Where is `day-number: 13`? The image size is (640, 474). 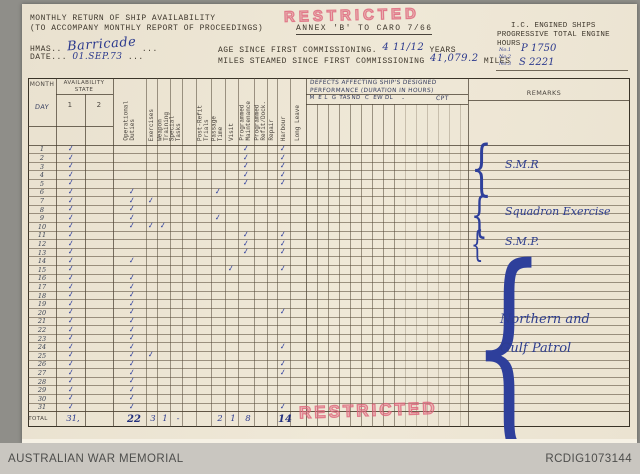
day-number: 13 is located at coordinates (42, 252).